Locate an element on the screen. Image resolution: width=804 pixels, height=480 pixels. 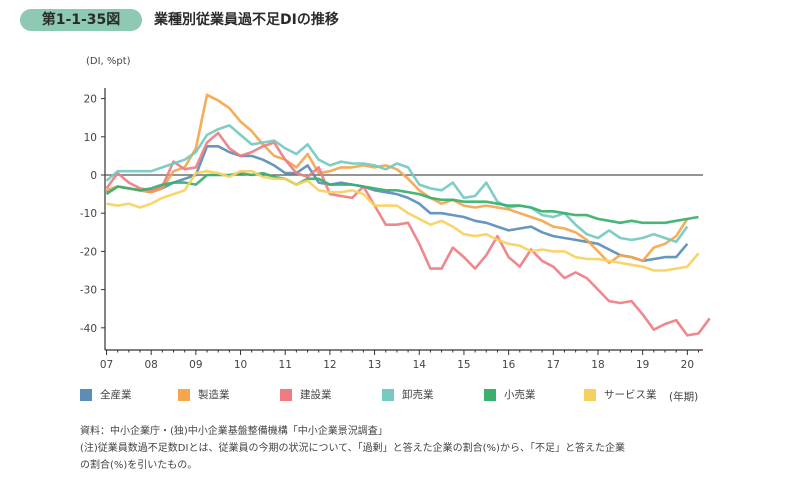
x-tick-label: 10 is located at coordinates (240, 365).